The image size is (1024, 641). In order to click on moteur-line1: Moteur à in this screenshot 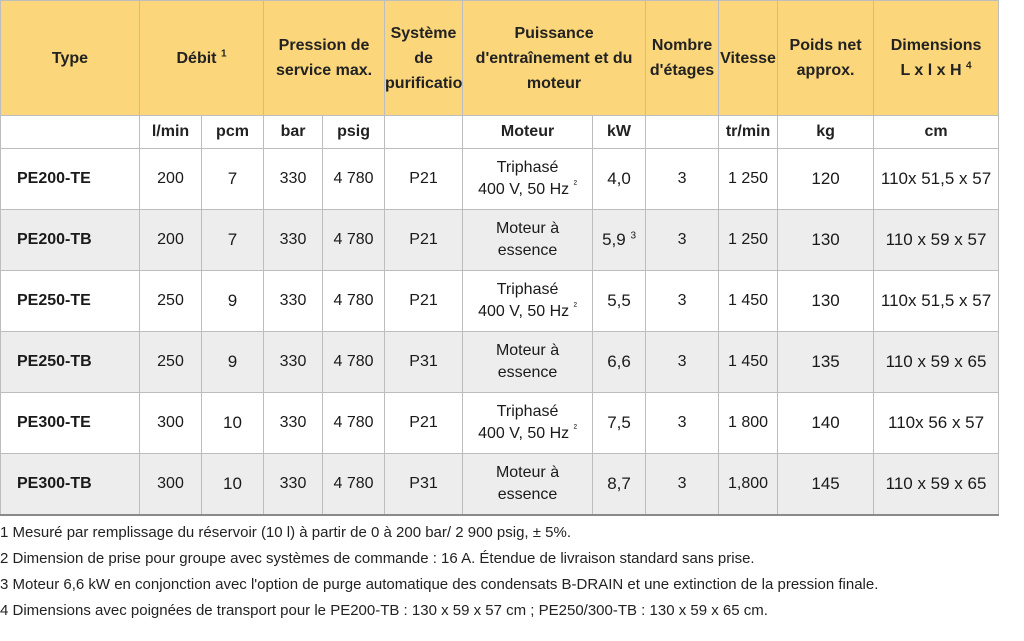, I will do `click(527, 228)`.